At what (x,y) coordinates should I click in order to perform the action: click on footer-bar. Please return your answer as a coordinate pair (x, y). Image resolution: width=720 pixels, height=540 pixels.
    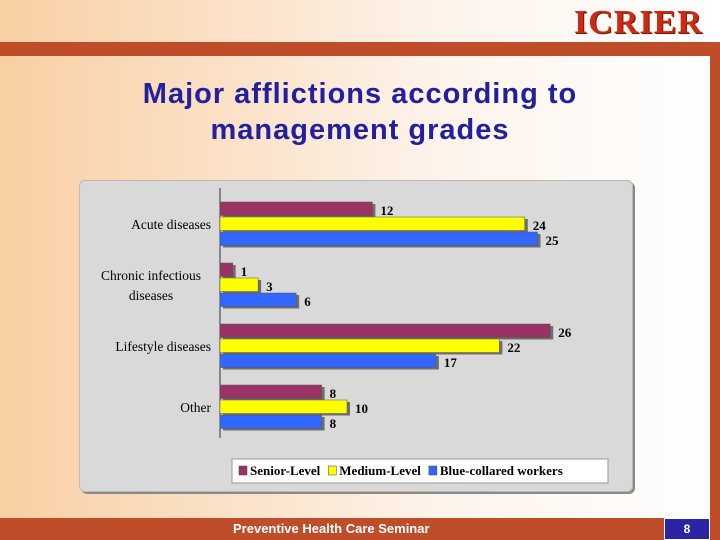
    Looking at the image, I should click on (355, 529).